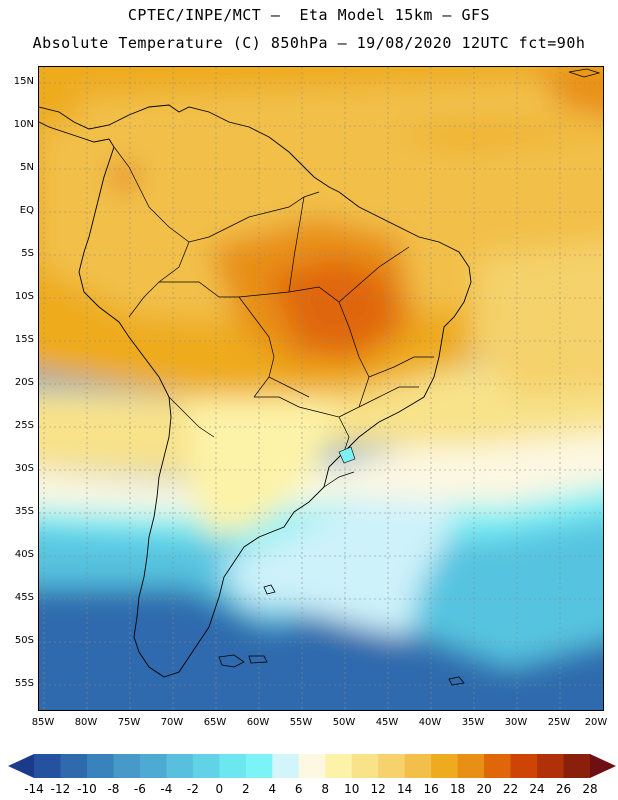 Image resolution: width=618 pixels, height=800 pixels. Describe the element at coordinates (87, 789) in the screenshot. I see `colorbar-label: -10` at that location.